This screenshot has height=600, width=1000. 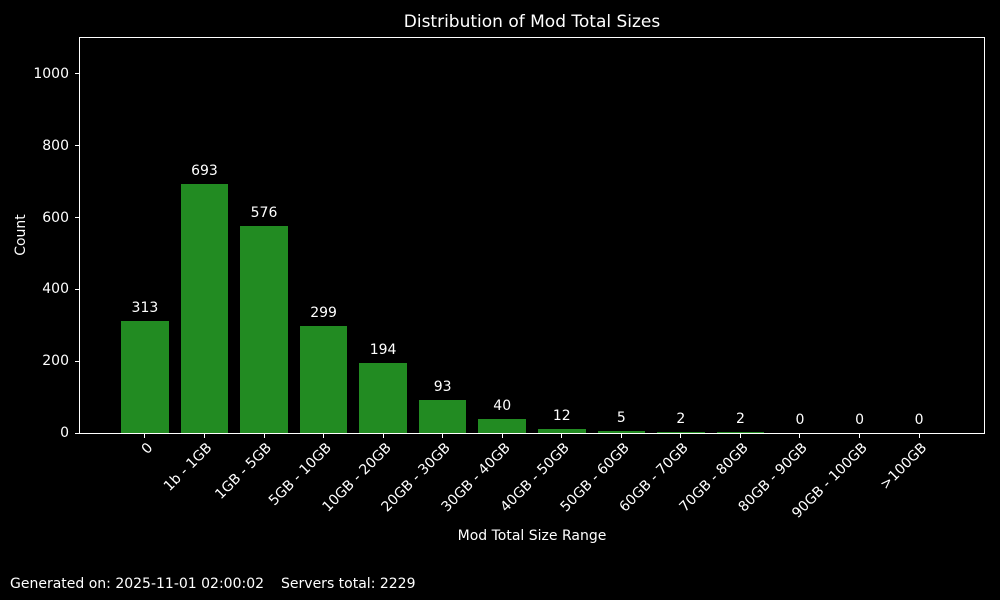 What do you see at coordinates (532, 22) in the screenshot?
I see `chart-title: Distribution of Mod Total Sizes` at bounding box center [532, 22].